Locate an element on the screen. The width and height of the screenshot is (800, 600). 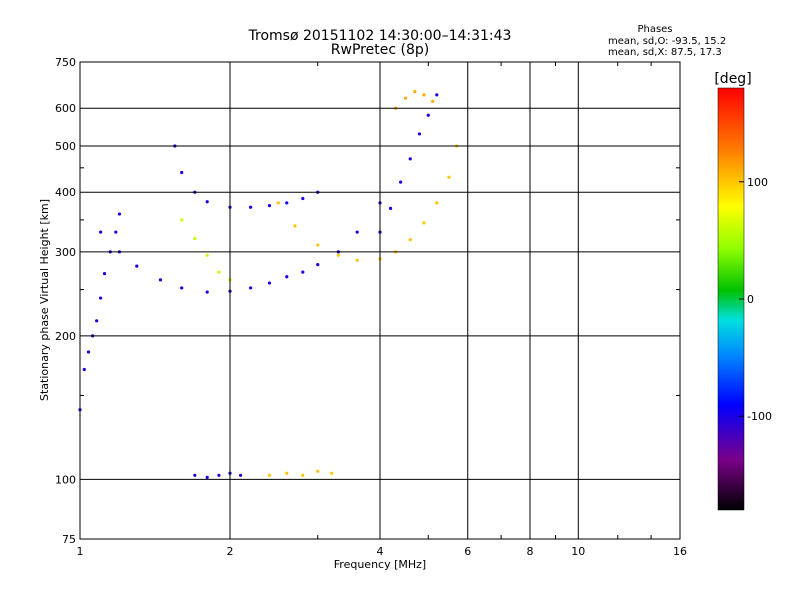
colorbar-tick-label: 0 is located at coordinates (750, 299).